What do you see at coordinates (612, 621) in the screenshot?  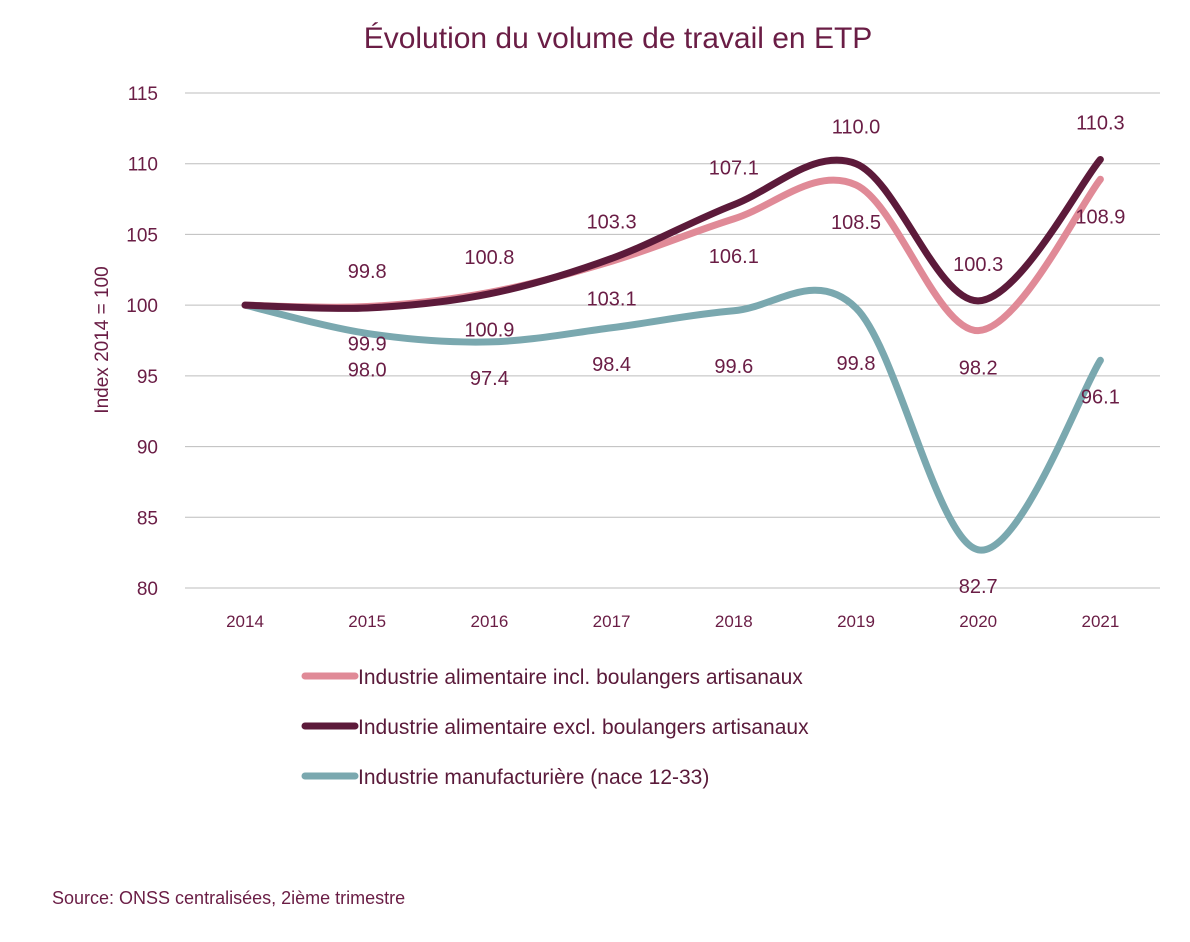 I see `x-tick-label: 2017` at bounding box center [612, 621].